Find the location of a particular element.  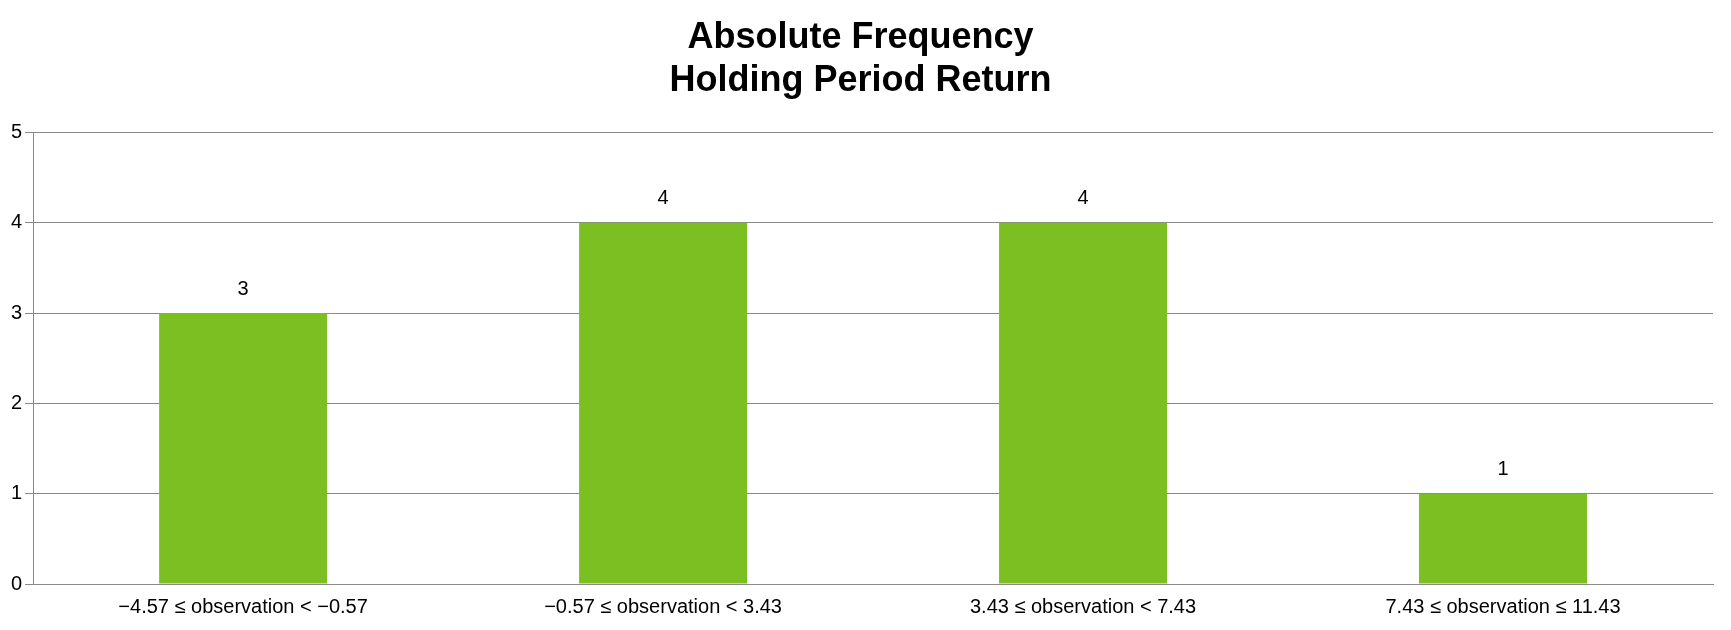

data-label: 3 is located at coordinates (243, 287).